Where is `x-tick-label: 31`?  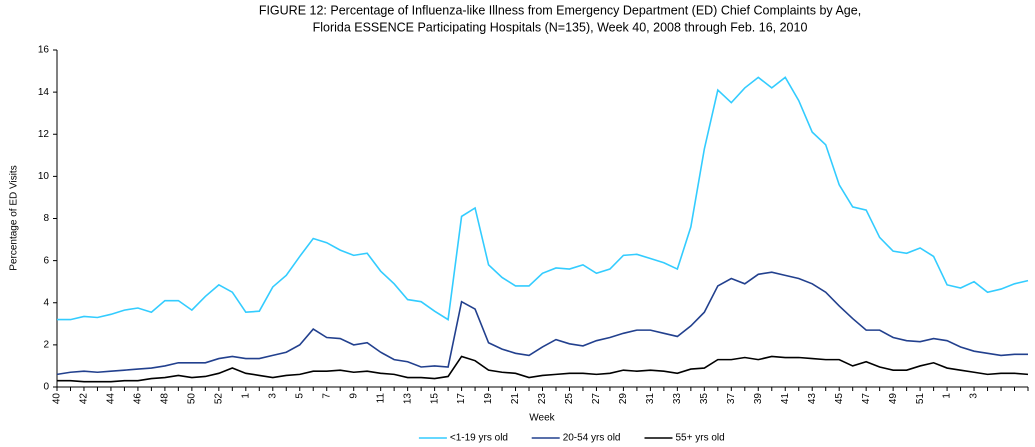 x-tick-label: 31 is located at coordinates (650, 399).